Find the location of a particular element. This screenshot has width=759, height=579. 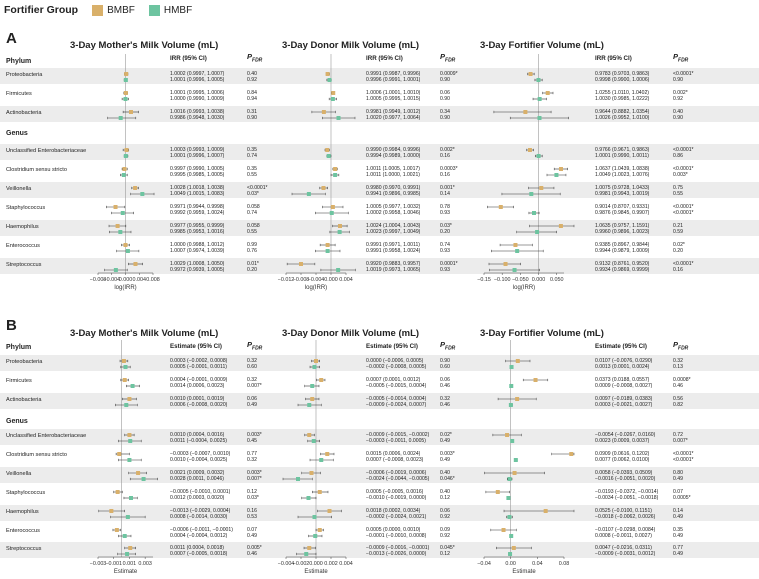

p-value-bmbf: 0.84 is located at coordinates (252, 93).